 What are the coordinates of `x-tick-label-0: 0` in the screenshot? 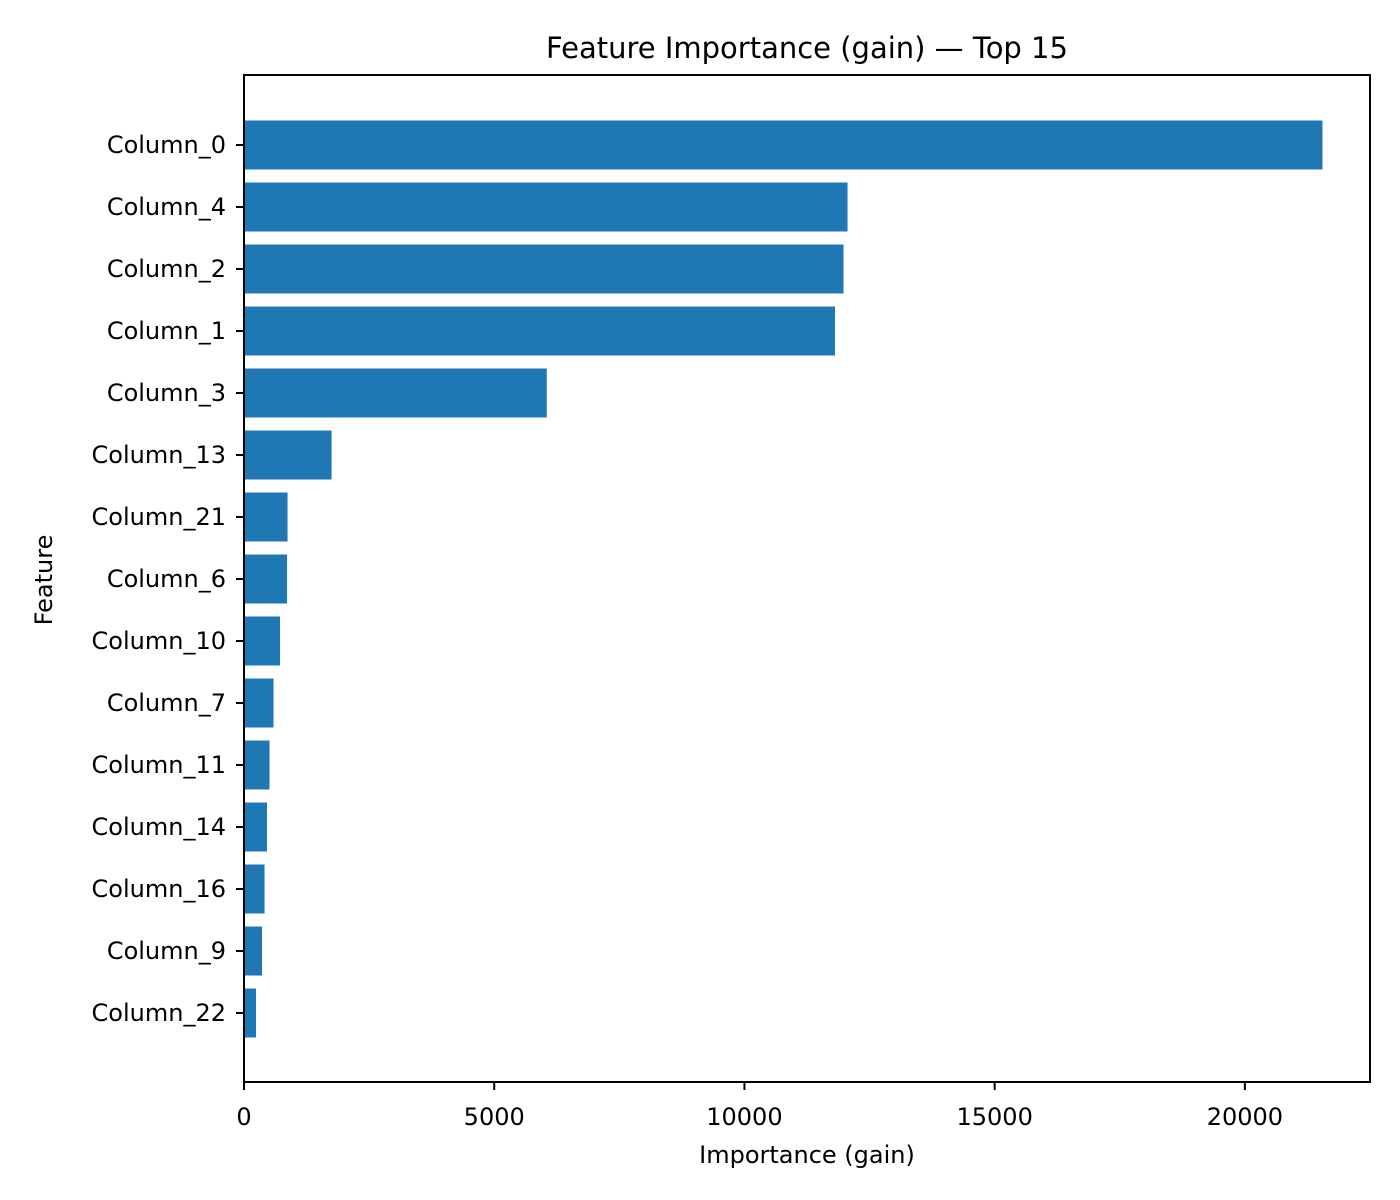 It's located at (243, 1117).